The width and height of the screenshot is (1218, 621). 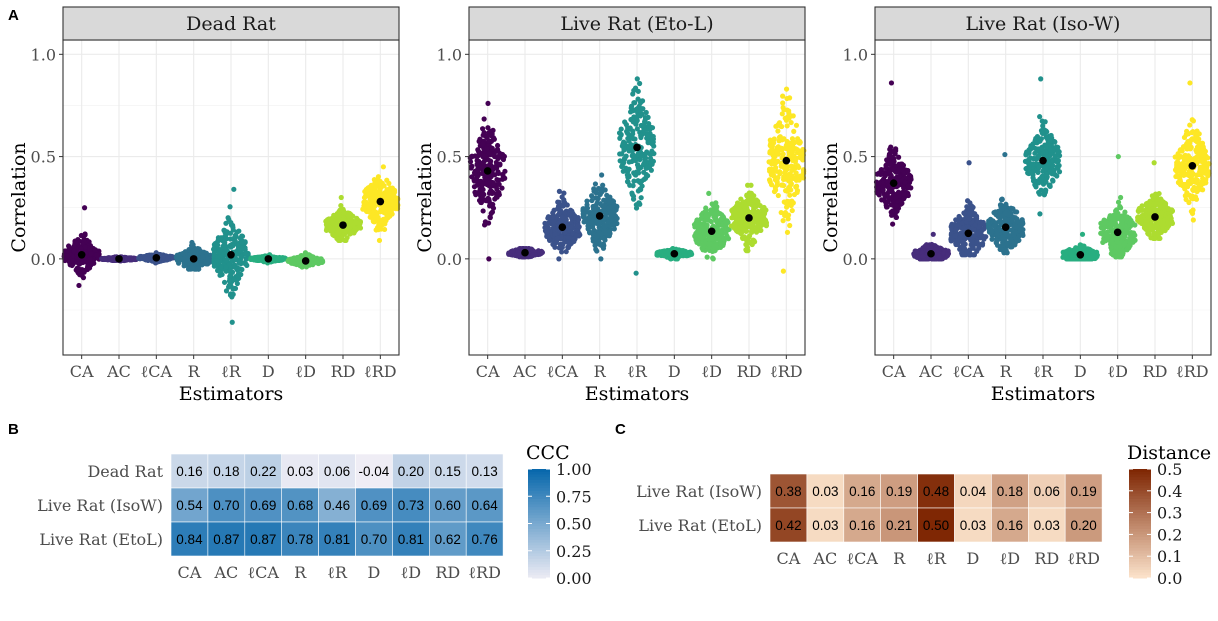 What do you see at coordinates (231, 23) in the screenshot?
I see `facet-strip` at bounding box center [231, 23].